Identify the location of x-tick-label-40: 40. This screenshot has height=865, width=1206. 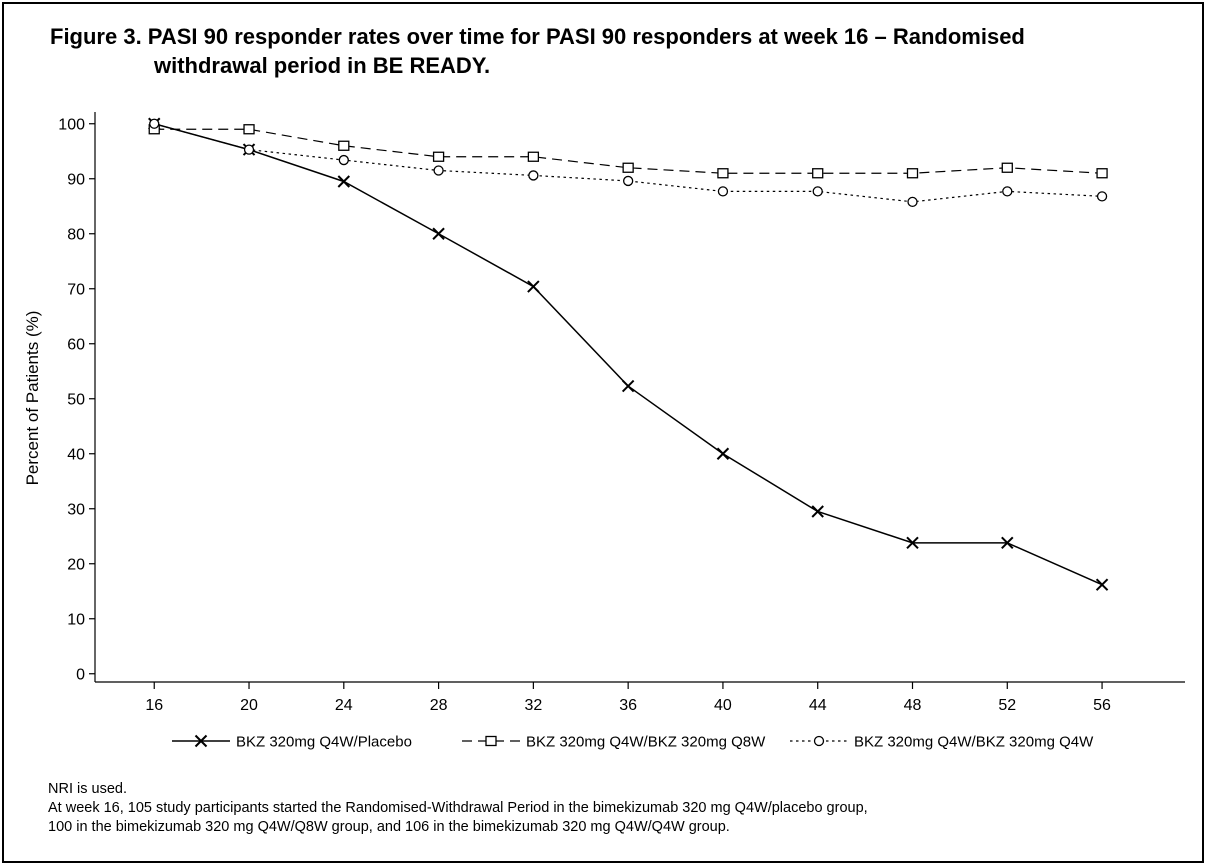
(723, 705).